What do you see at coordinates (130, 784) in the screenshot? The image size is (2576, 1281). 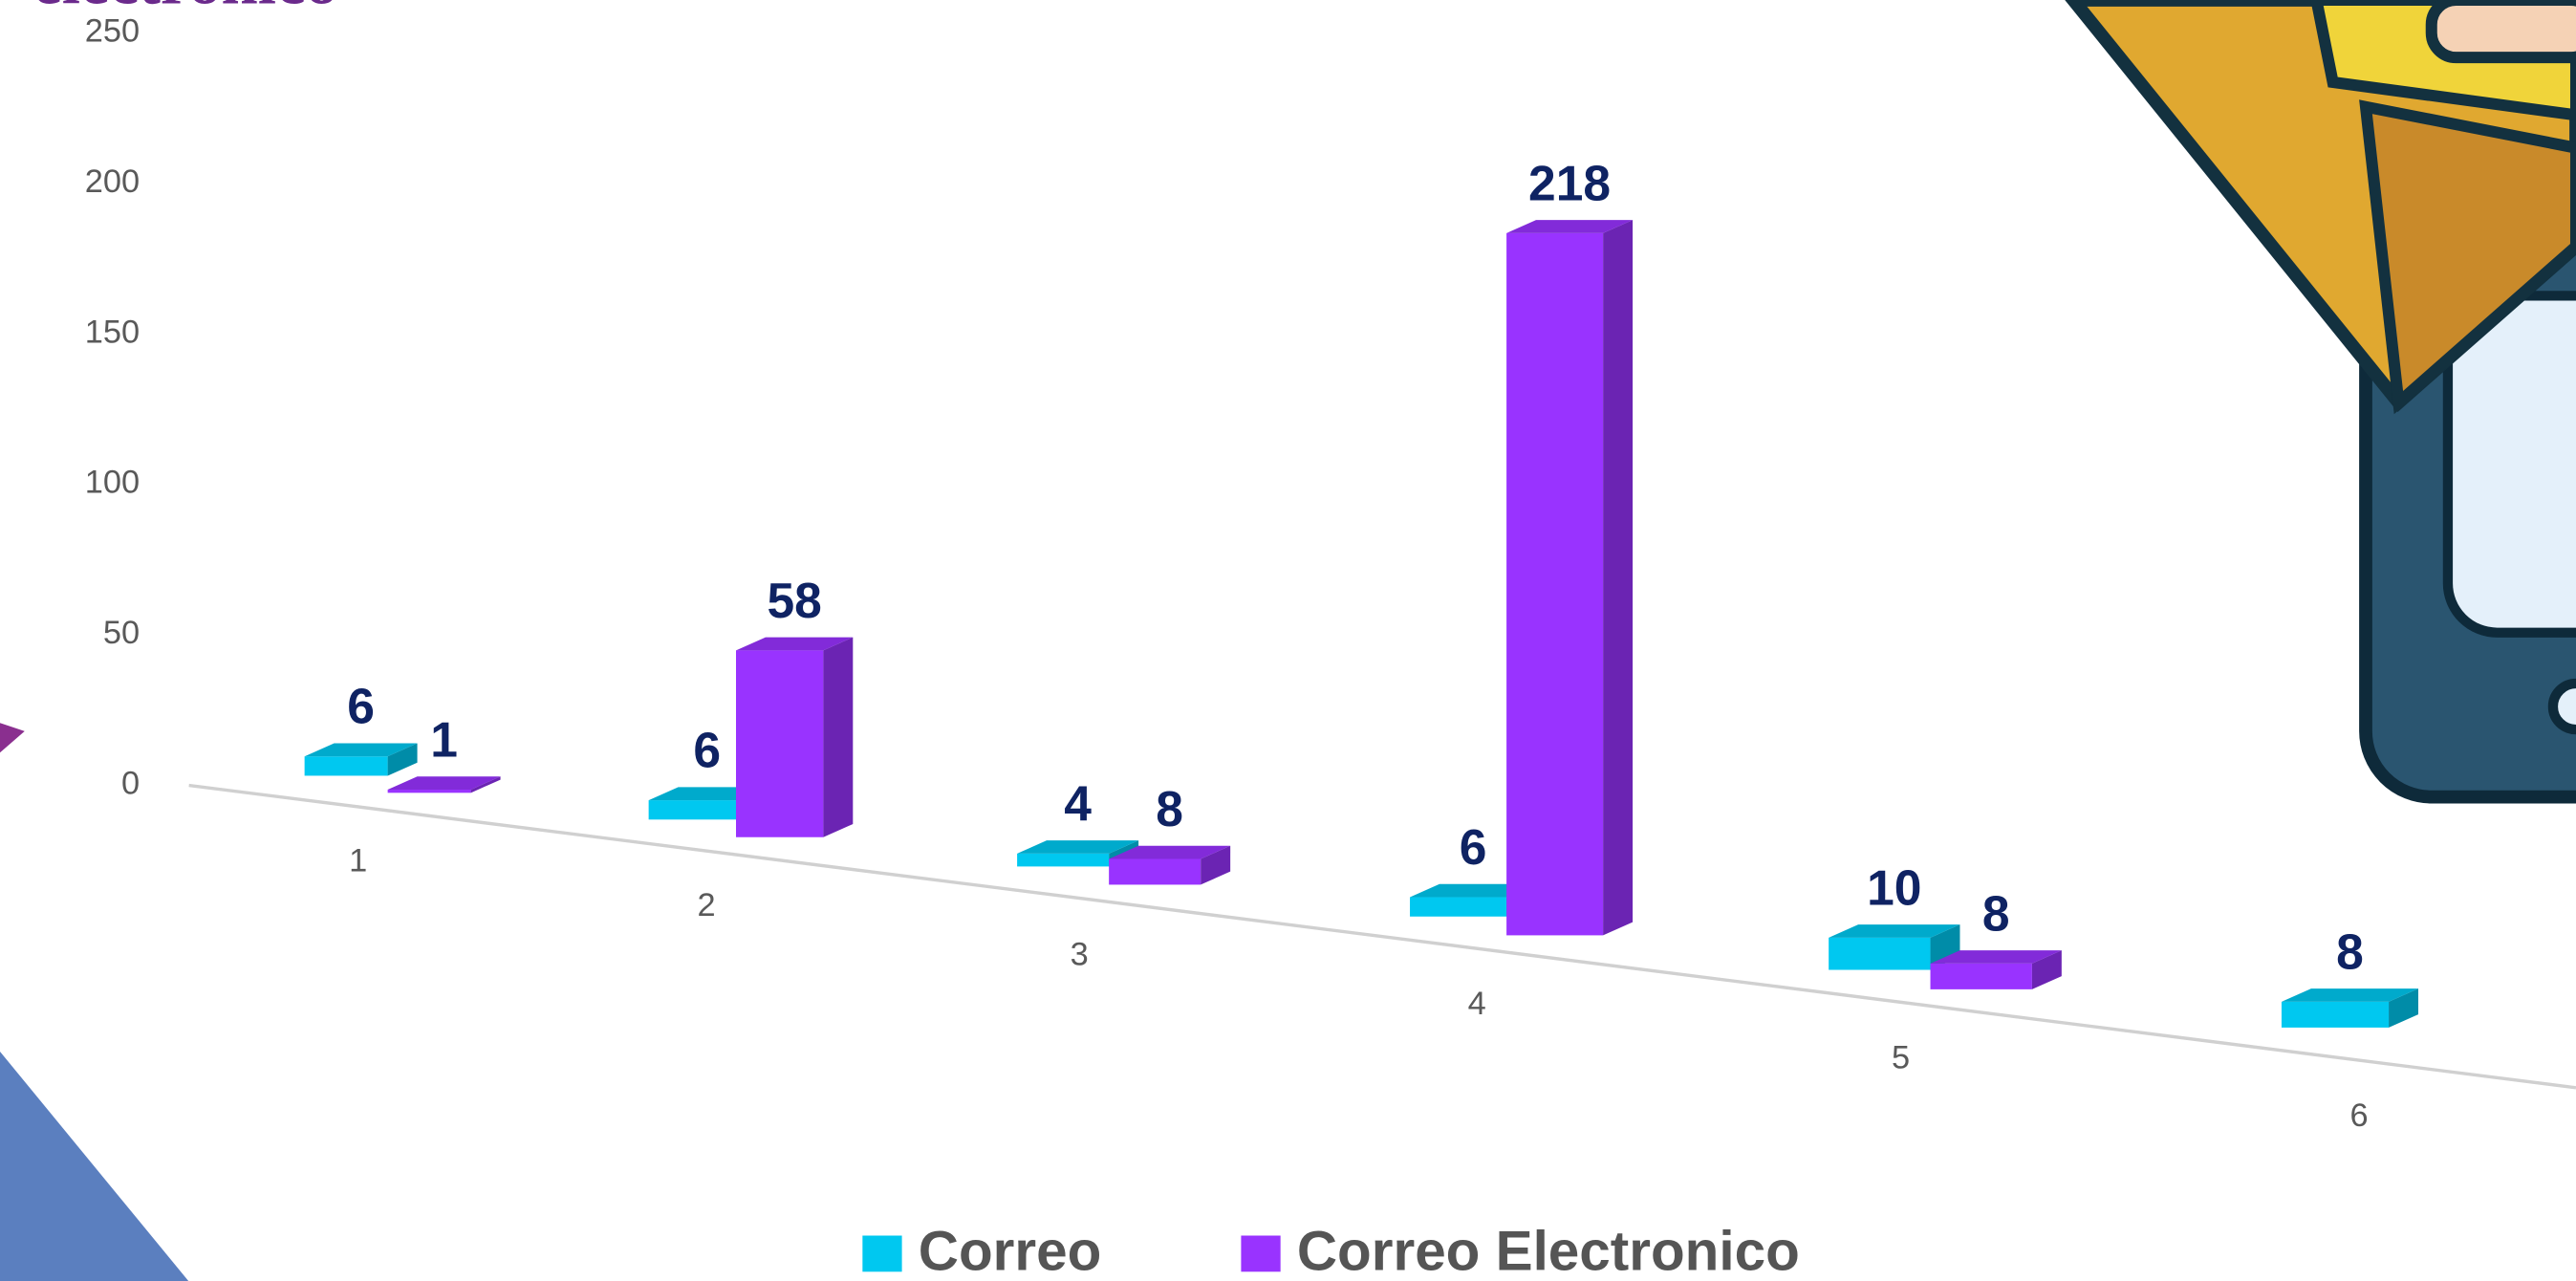 I see `y-tick-label: 0` at bounding box center [130, 784].